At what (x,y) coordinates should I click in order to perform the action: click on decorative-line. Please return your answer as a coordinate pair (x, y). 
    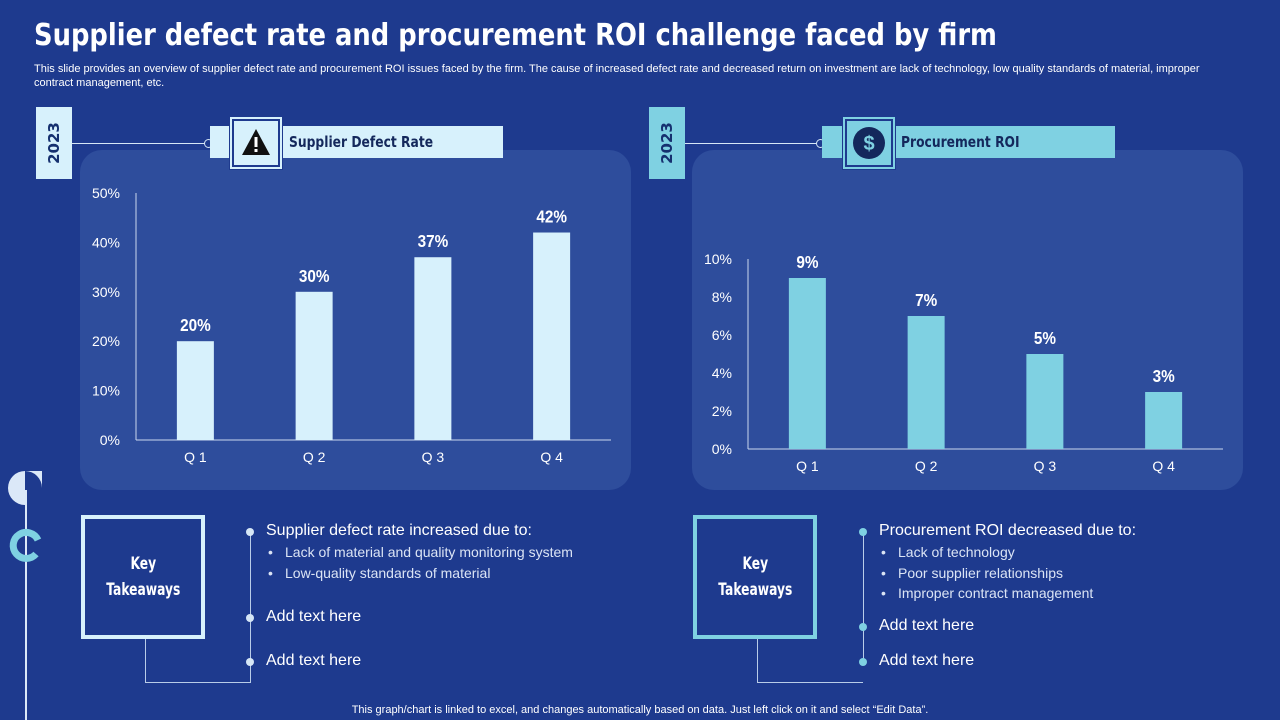
    Looking at the image, I should click on (26, 605).